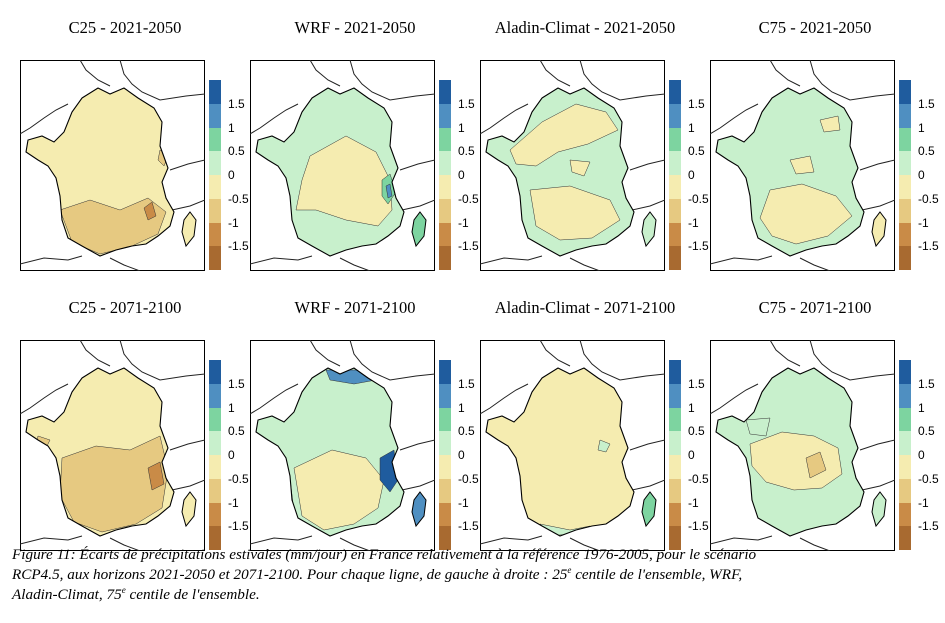  I want to click on caption-line-2b: centile de l'ensemble, WRF,, so click(657, 574).